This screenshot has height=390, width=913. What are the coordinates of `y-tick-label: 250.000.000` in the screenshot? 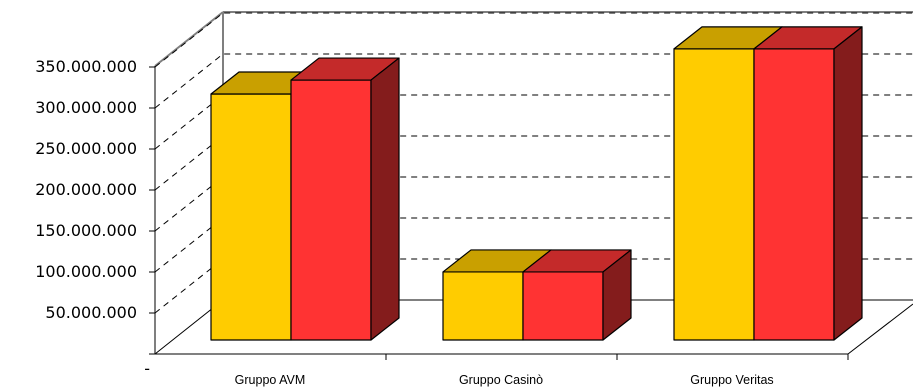 It's located at (86, 148).